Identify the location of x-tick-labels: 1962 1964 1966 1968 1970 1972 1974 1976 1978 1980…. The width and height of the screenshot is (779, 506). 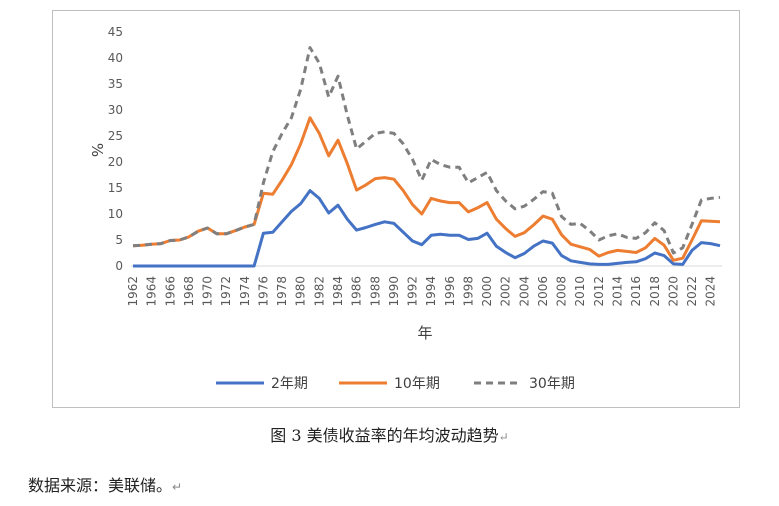
(422, 291).